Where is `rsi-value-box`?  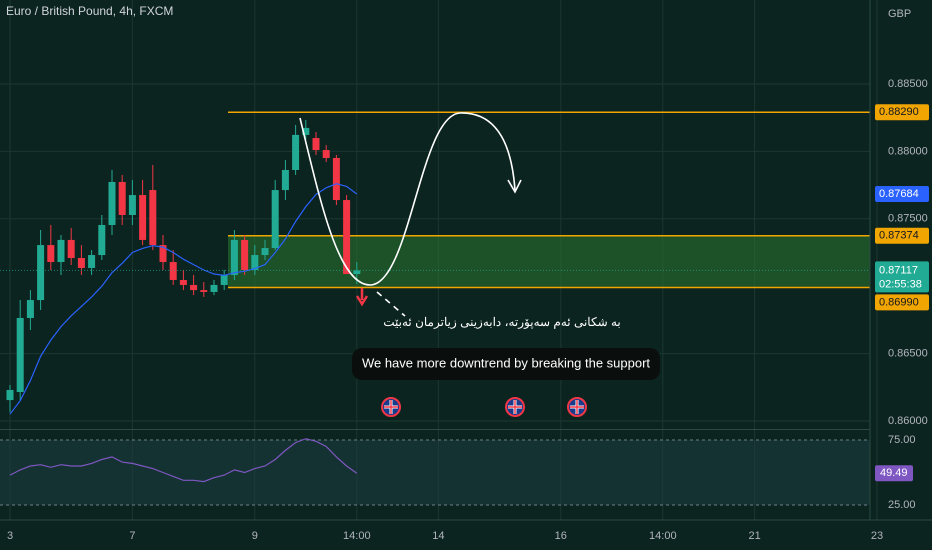
rsi-value-box is located at coordinates (894, 473).